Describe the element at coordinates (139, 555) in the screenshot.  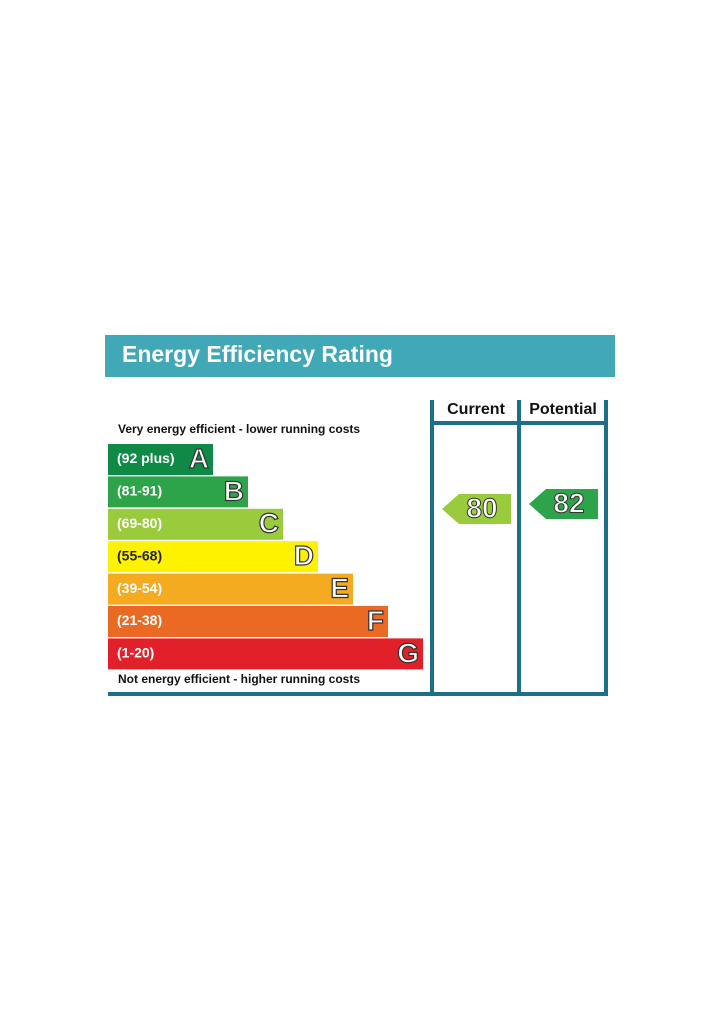
I see `band-range: (55-68)` at that location.